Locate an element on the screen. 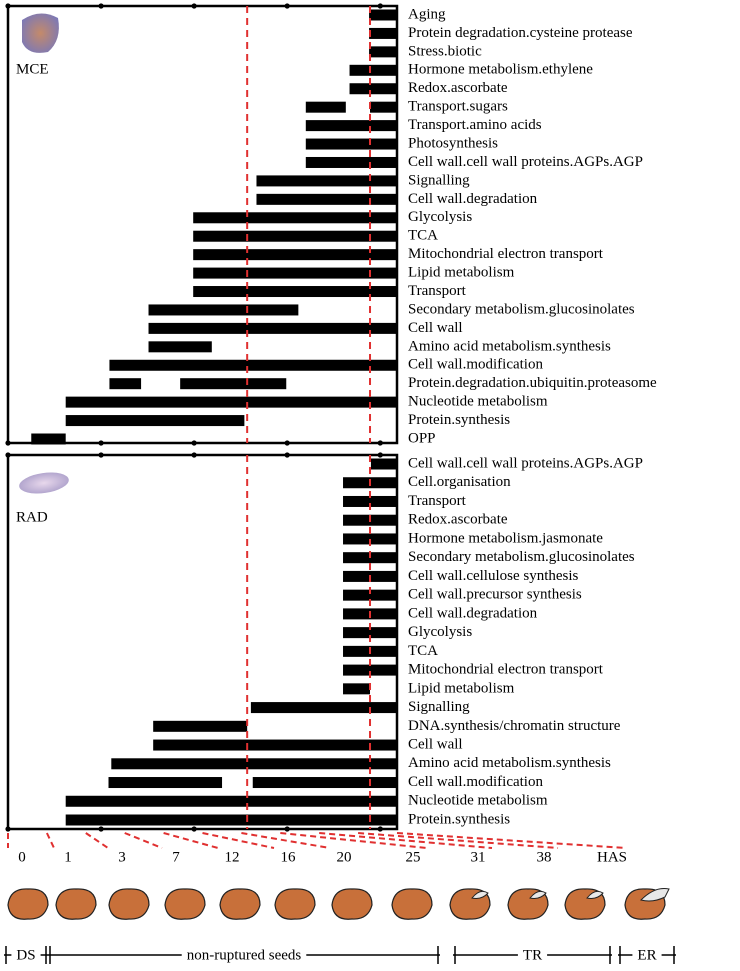  row-label: Cell wall.precursor synthesis is located at coordinates (495, 595).